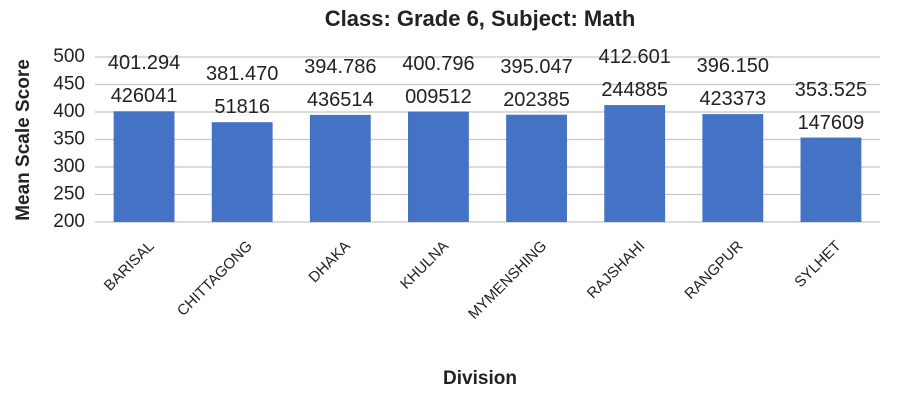 This screenshot has height=409, width=900. Describe the element at coordinates (69, 84) in the screenshot. I see `y-tick-label: 450` at that location.